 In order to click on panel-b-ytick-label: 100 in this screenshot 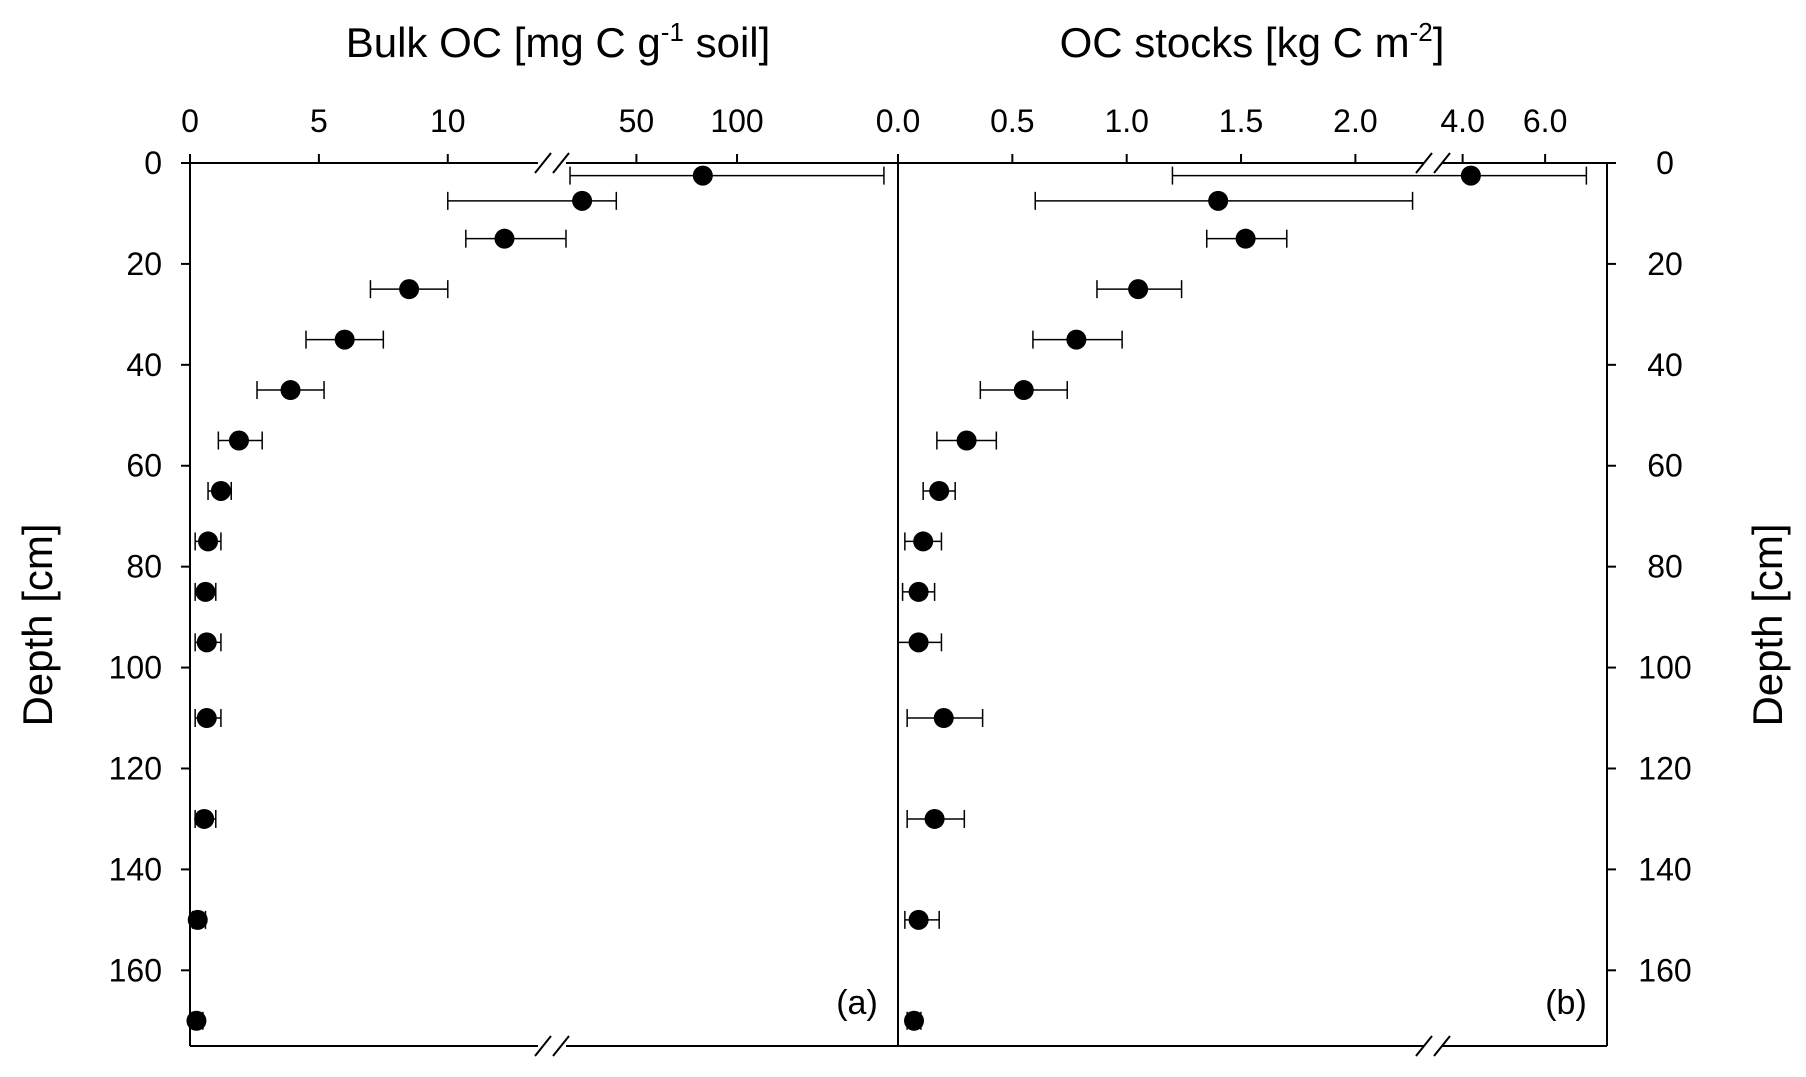, I will do `click(1664, 668)`.